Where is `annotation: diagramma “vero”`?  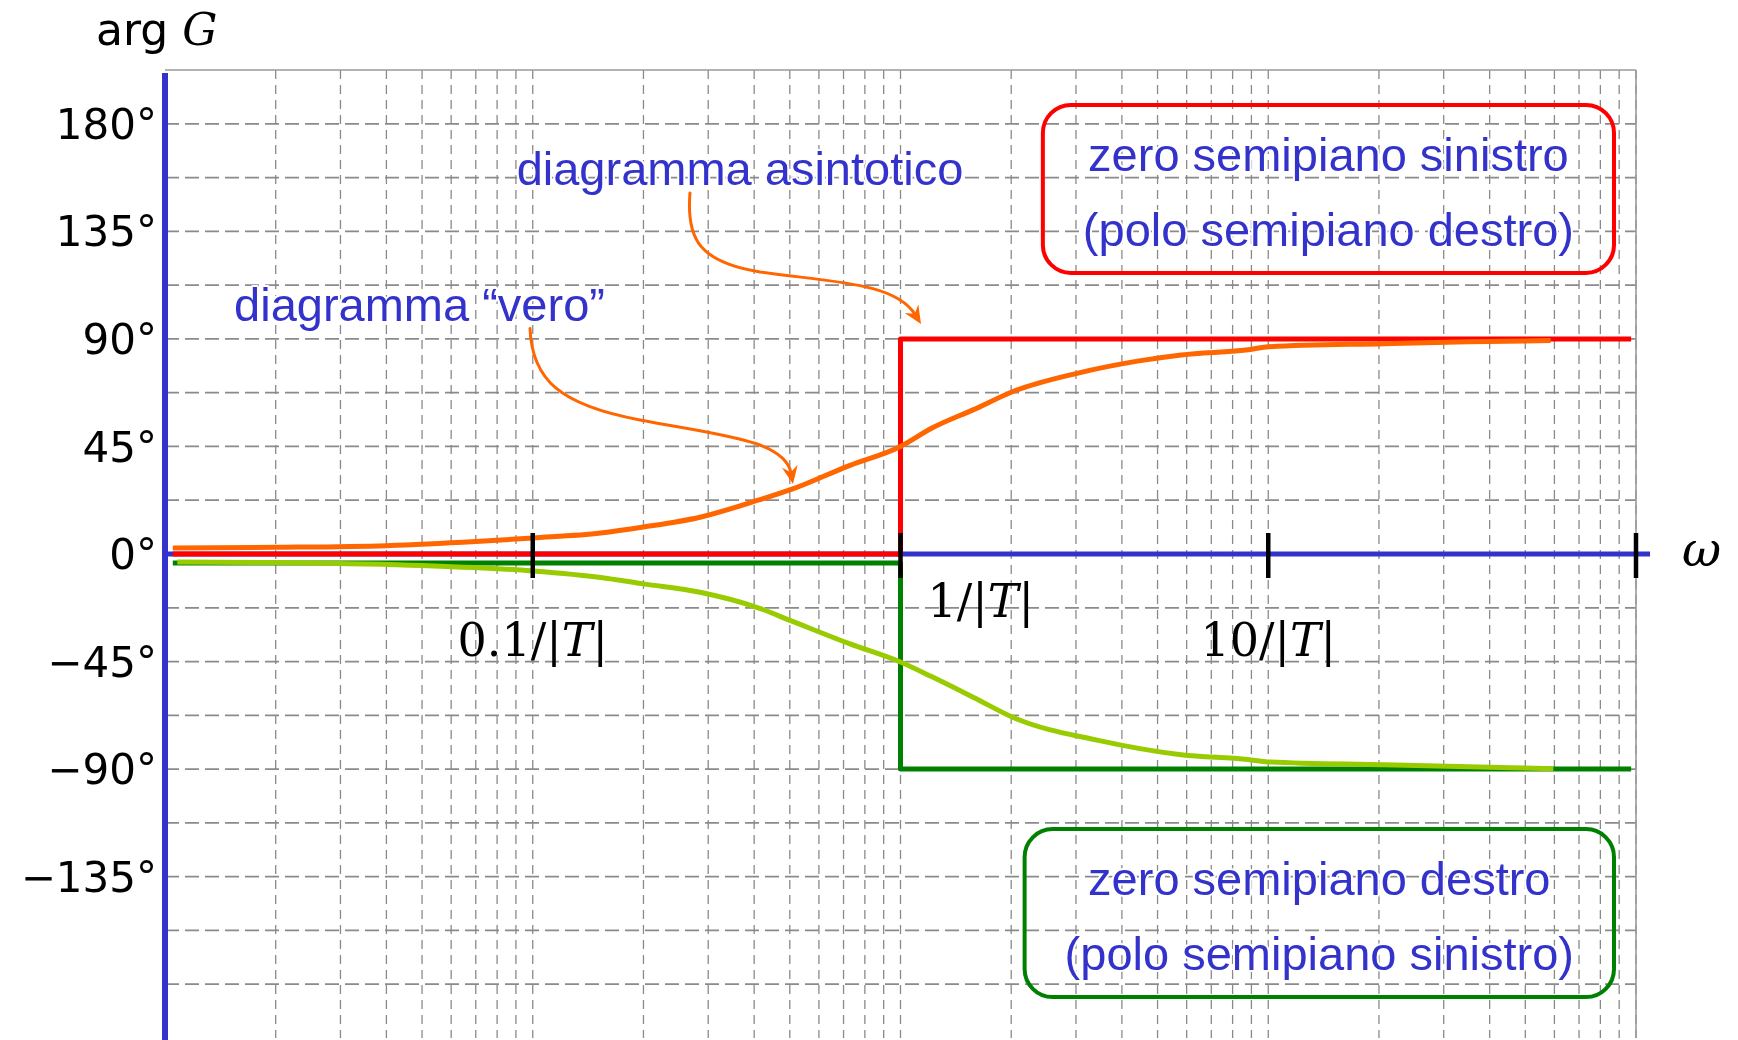 annotation: diagramma “vero” is located at coordinates (419, 304).